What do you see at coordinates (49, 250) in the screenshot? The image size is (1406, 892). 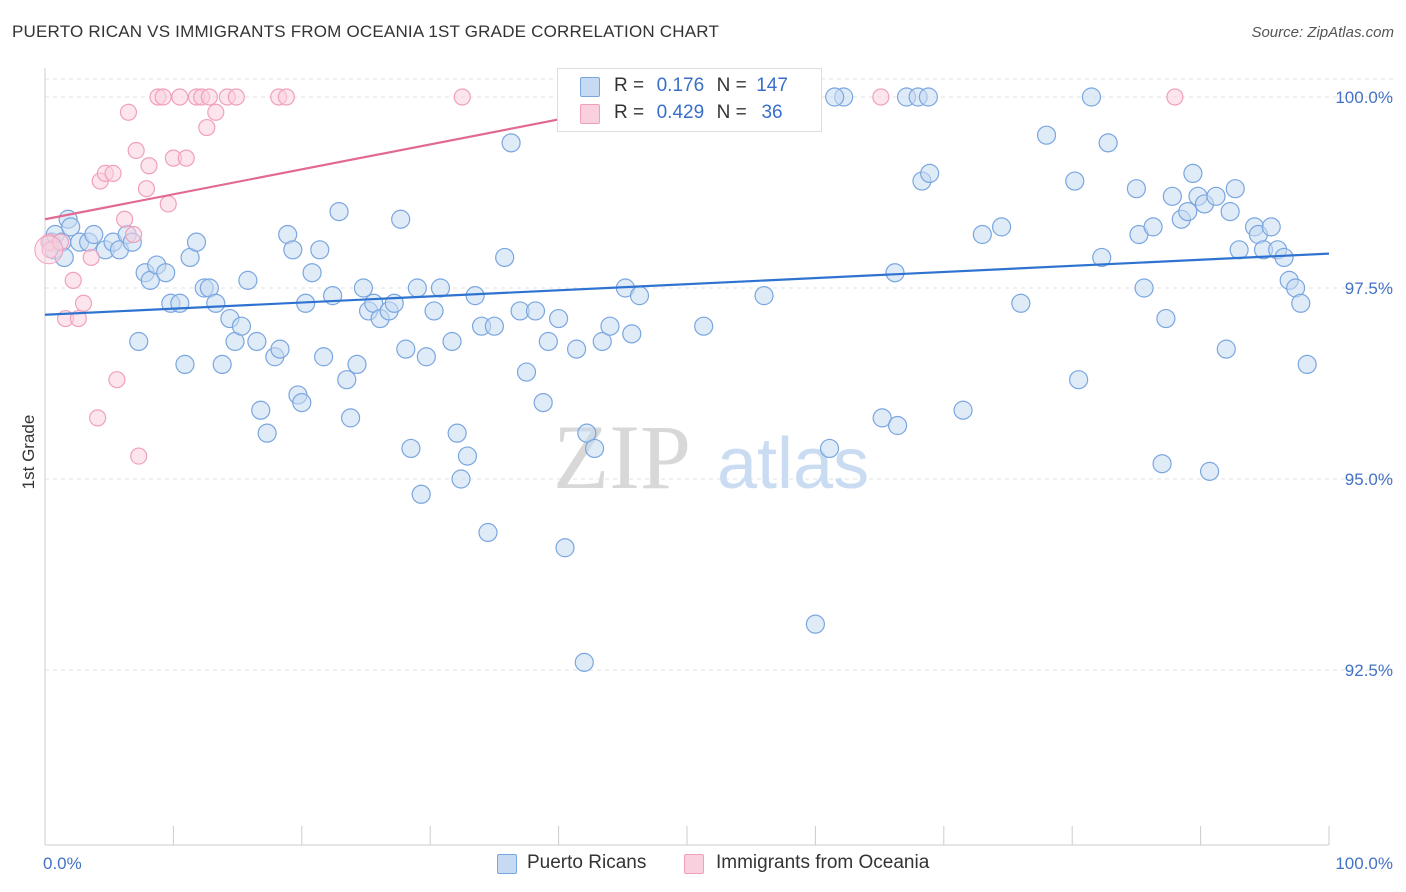 I see `data-point-oceania-cluster` at bounding box center [49, 250].